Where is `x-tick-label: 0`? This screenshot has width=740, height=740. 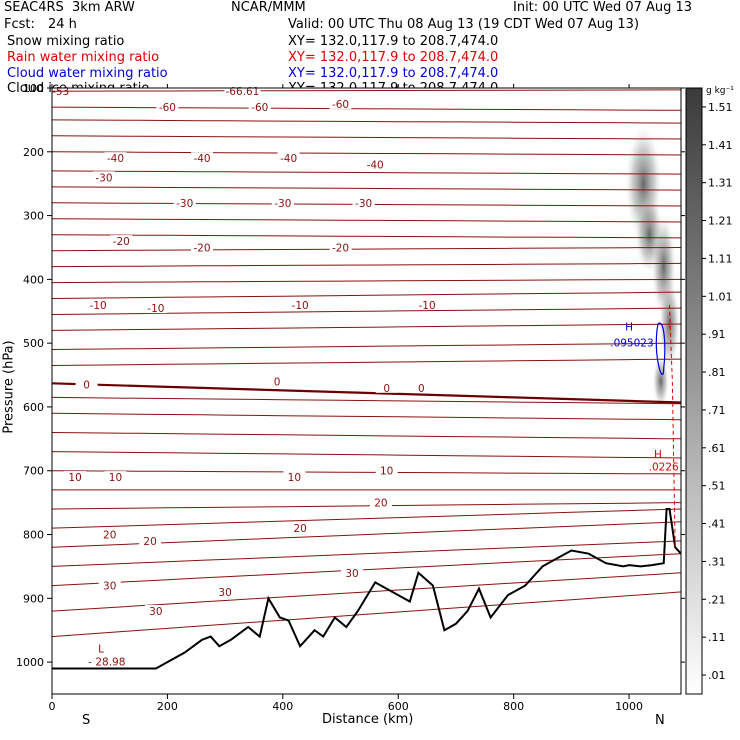 x-tick-label: 0 is located at coordinates (52, 706).